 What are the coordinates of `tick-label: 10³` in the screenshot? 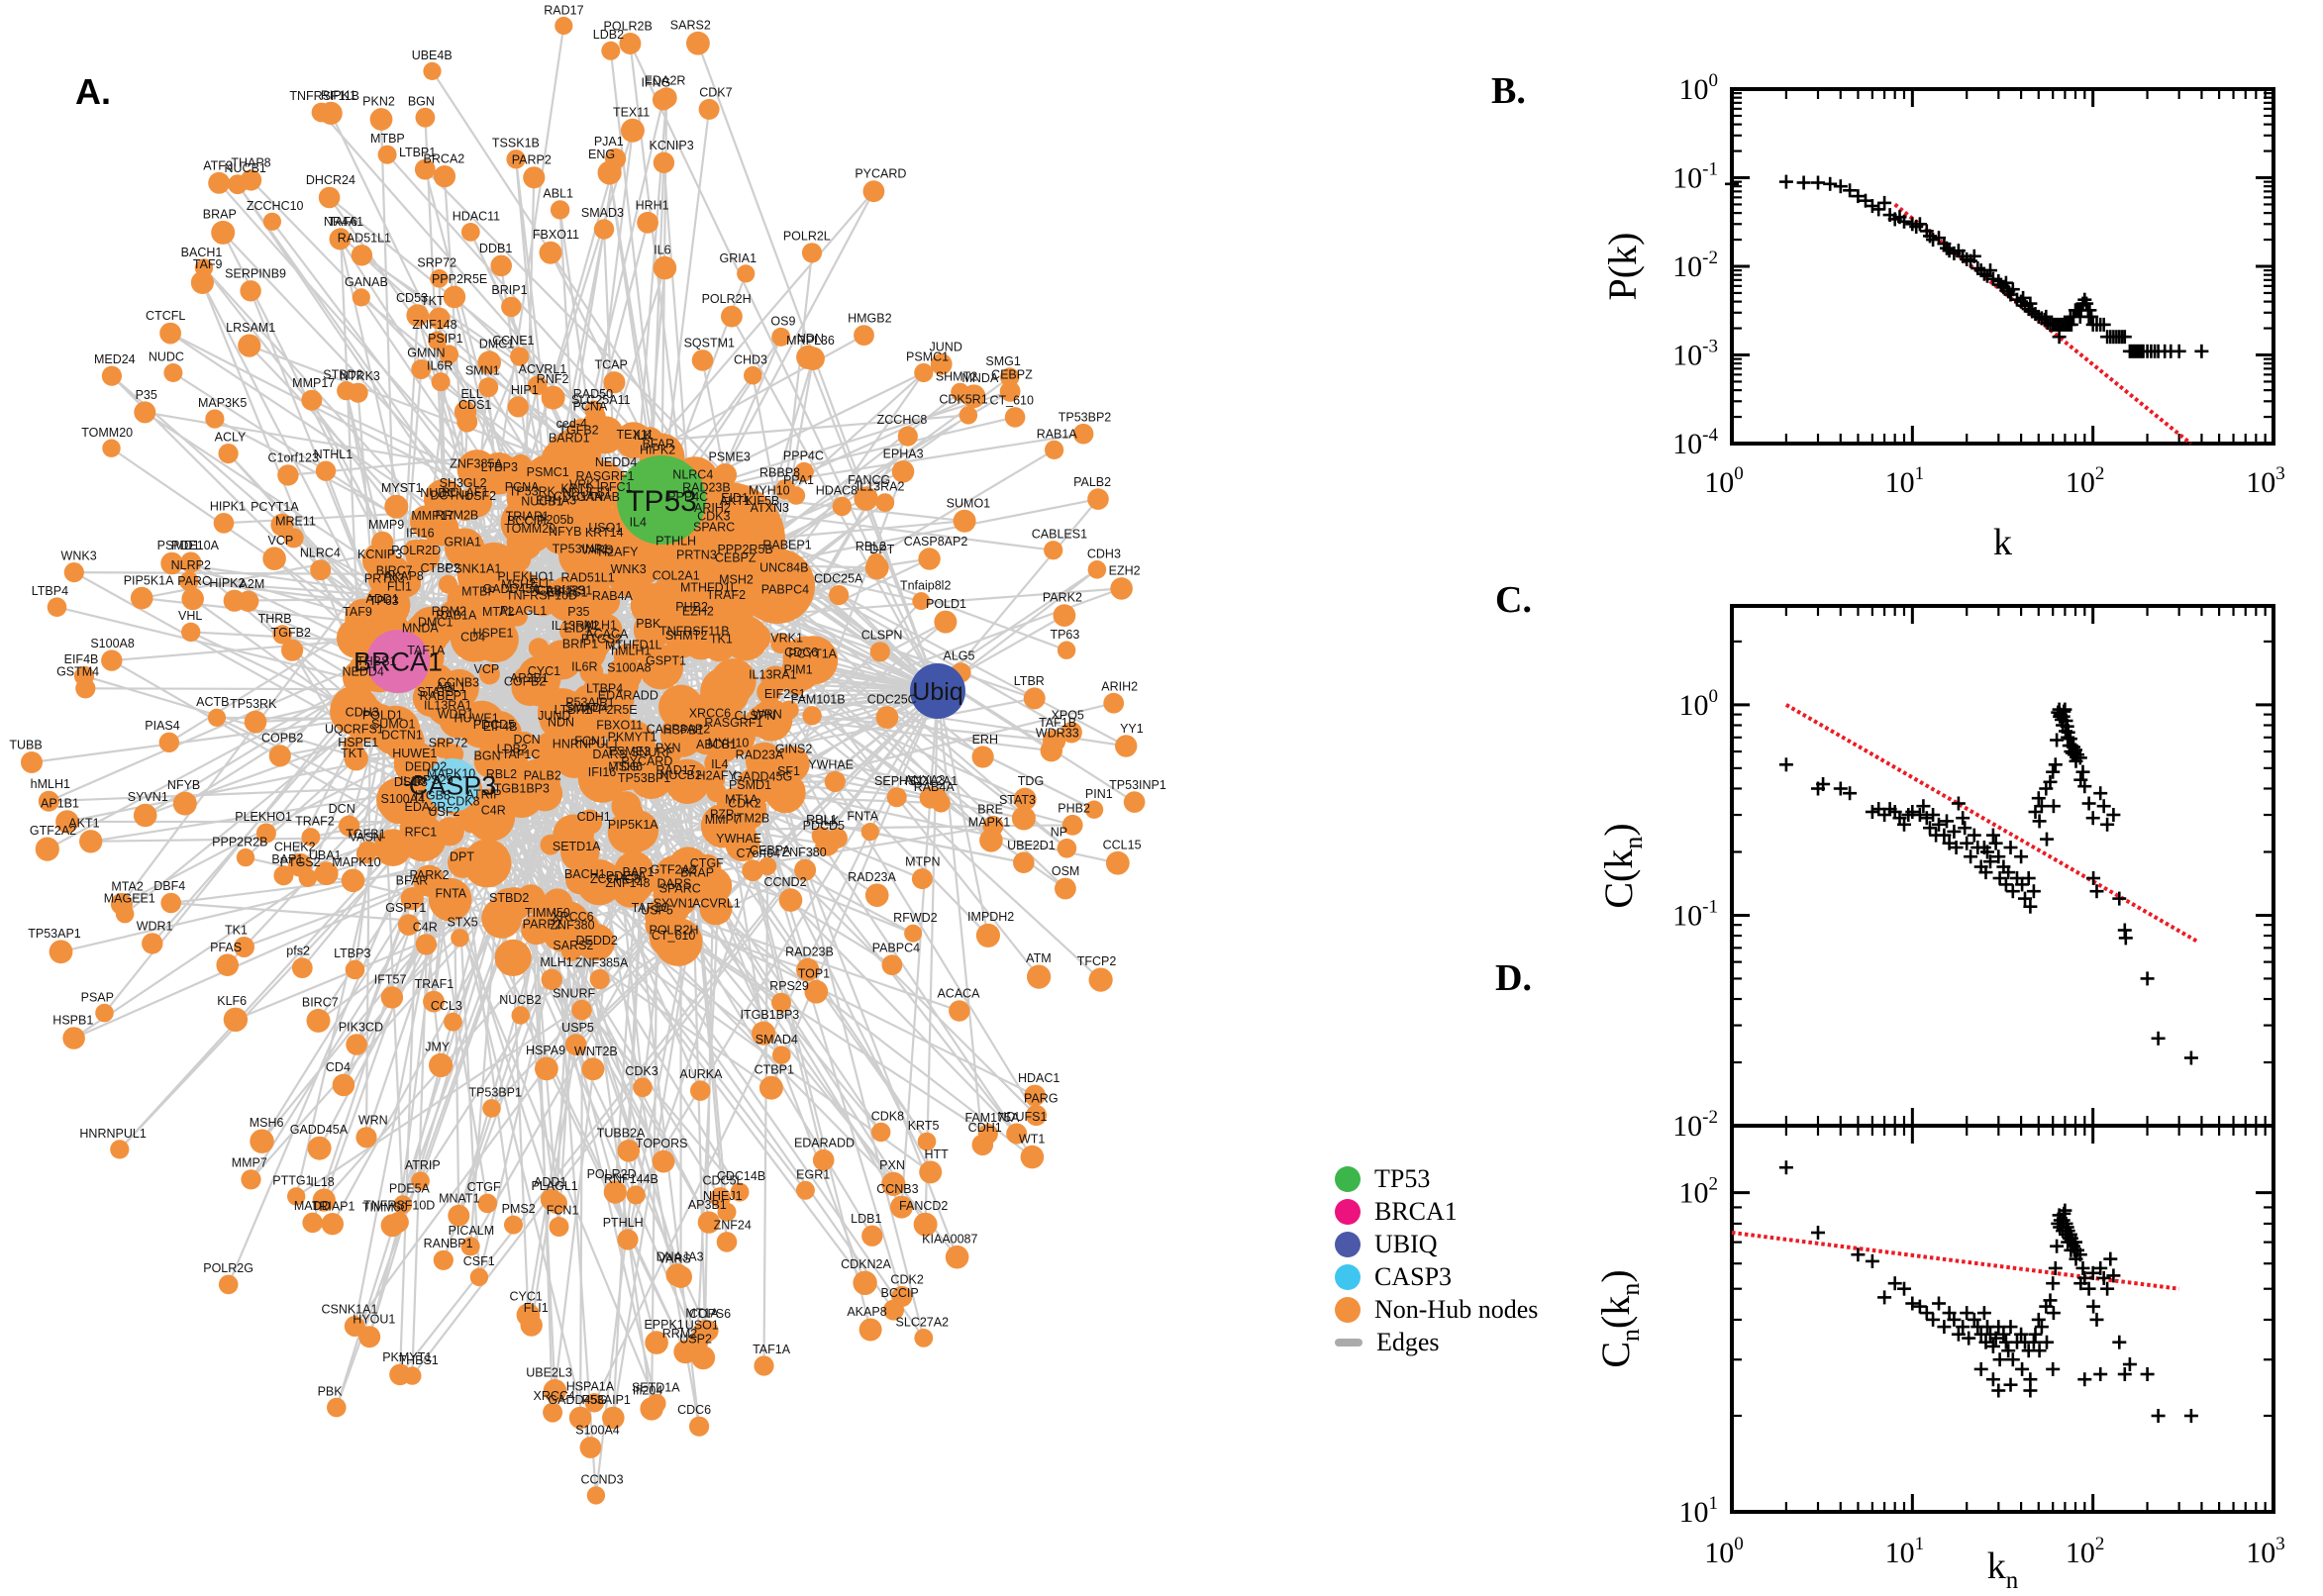 It's located at (2265, 1551).